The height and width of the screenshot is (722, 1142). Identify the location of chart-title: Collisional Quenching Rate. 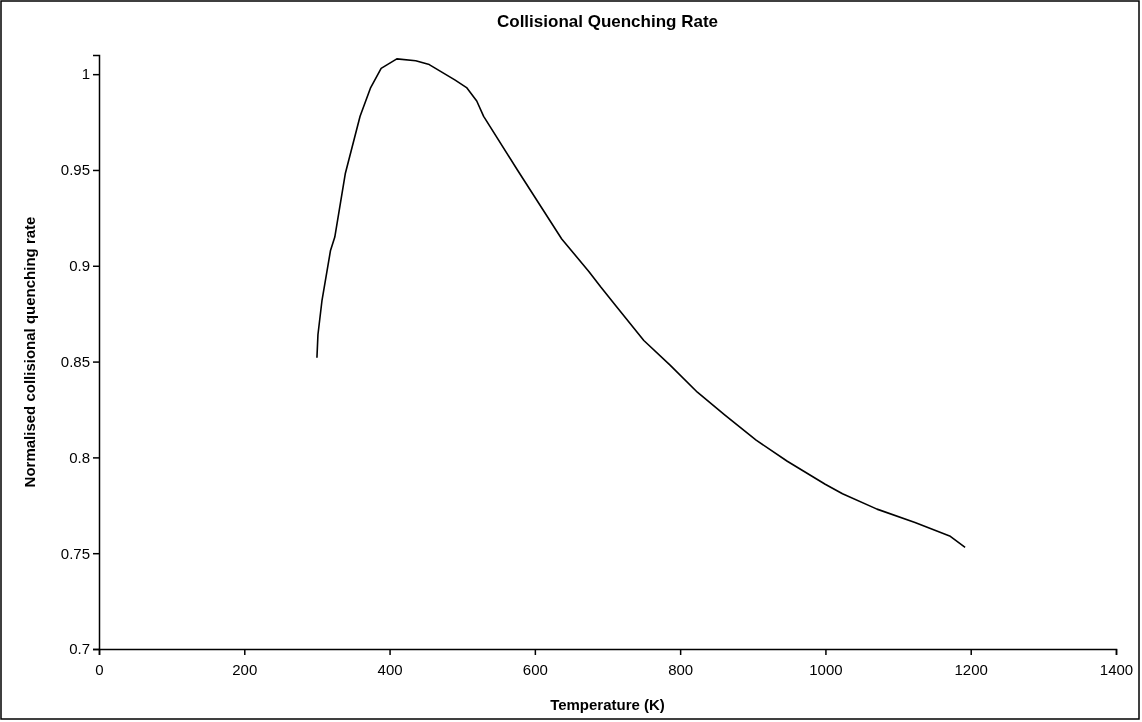
(607, 21).